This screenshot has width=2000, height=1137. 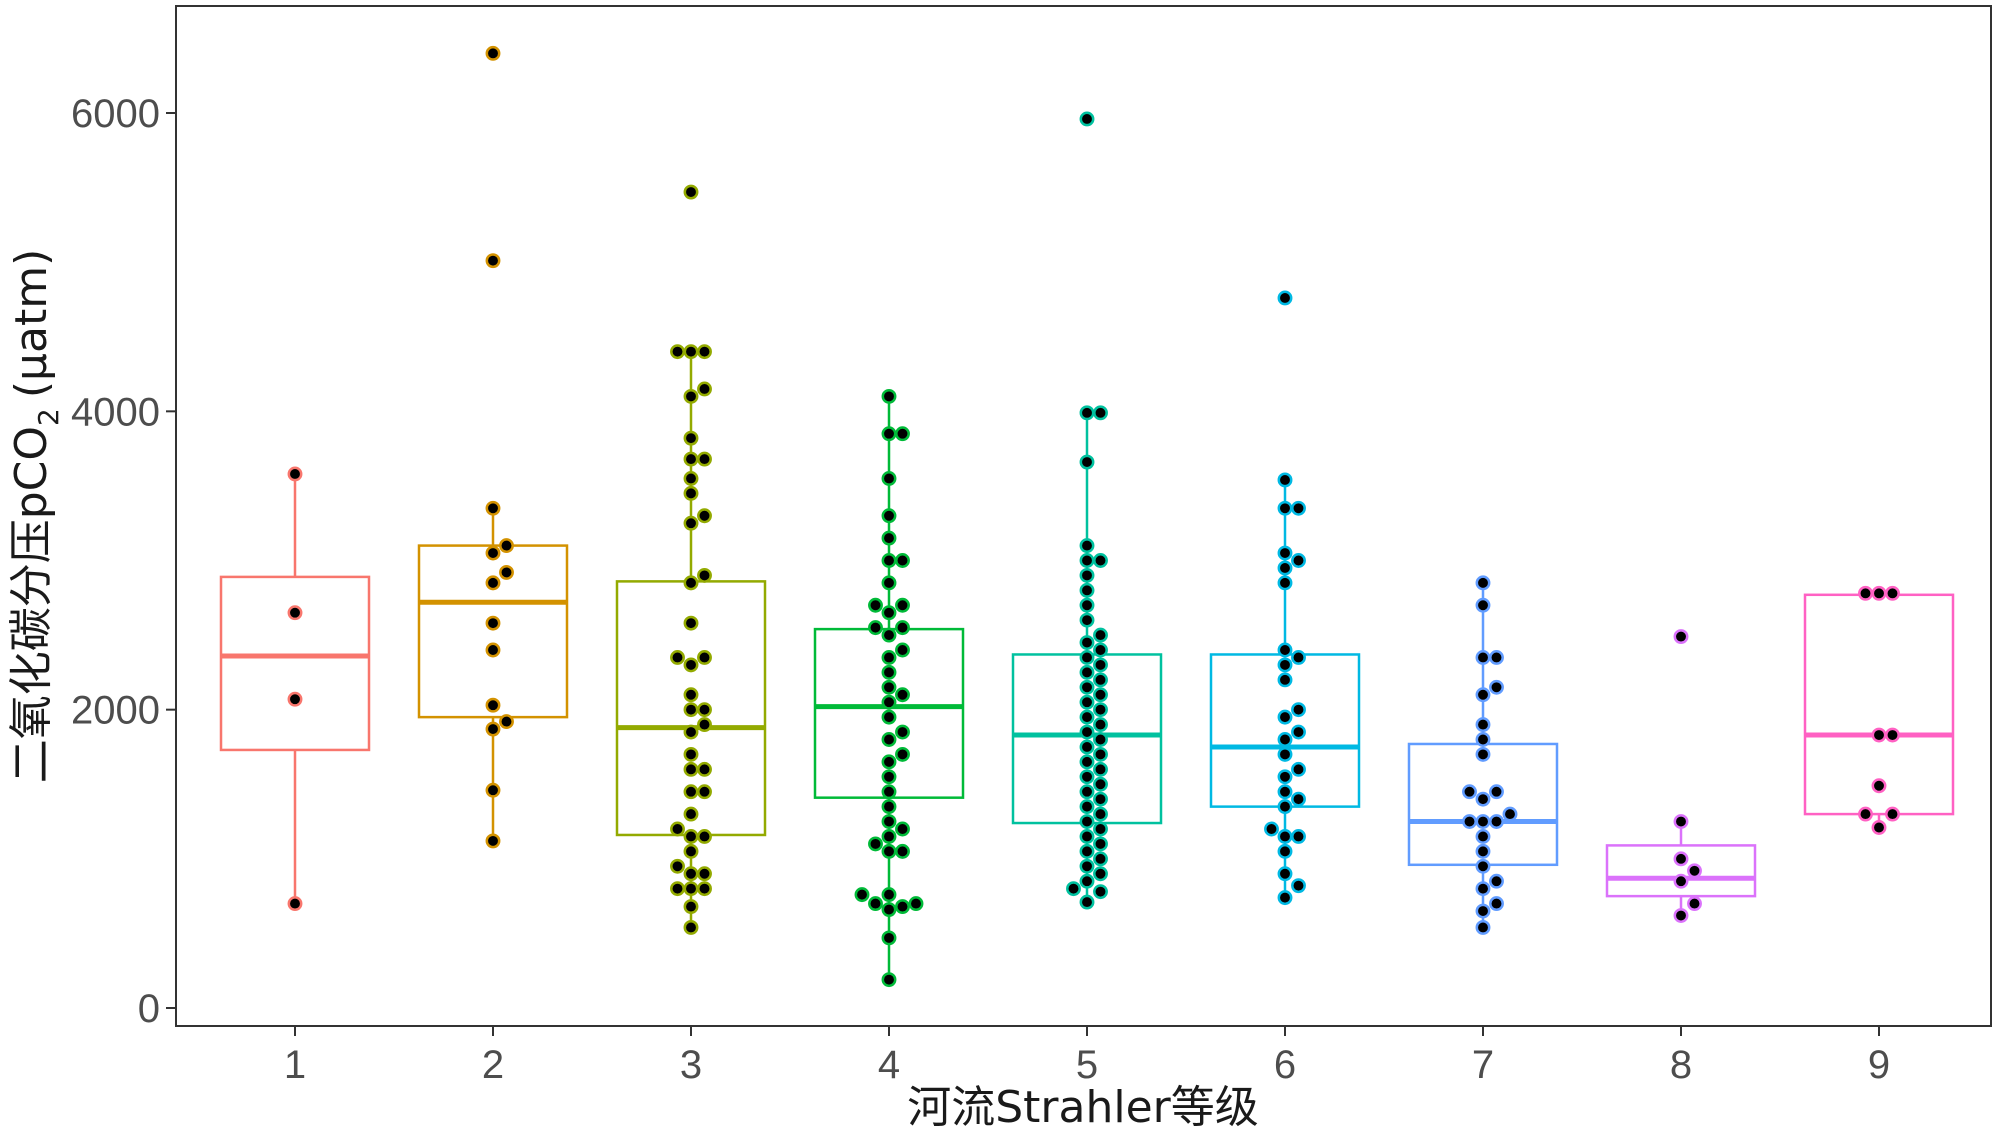 What do you see at coordinates (115, 412) in the screenshot?
I see `y-tick-label: 4000` at bounding box center [115, 412].